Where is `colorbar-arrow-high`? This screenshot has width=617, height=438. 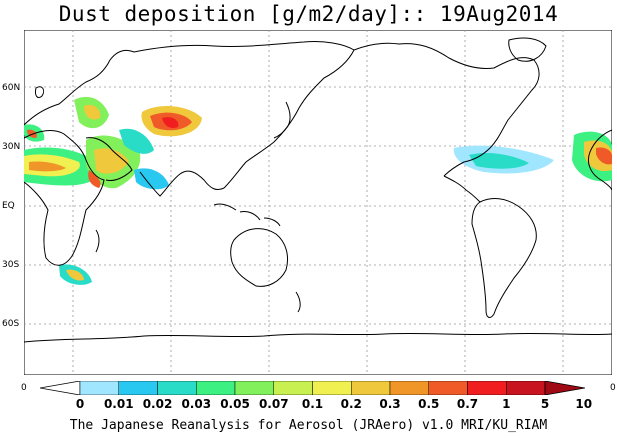
colorbar-arrow-high is located at coordinates (564, 388).